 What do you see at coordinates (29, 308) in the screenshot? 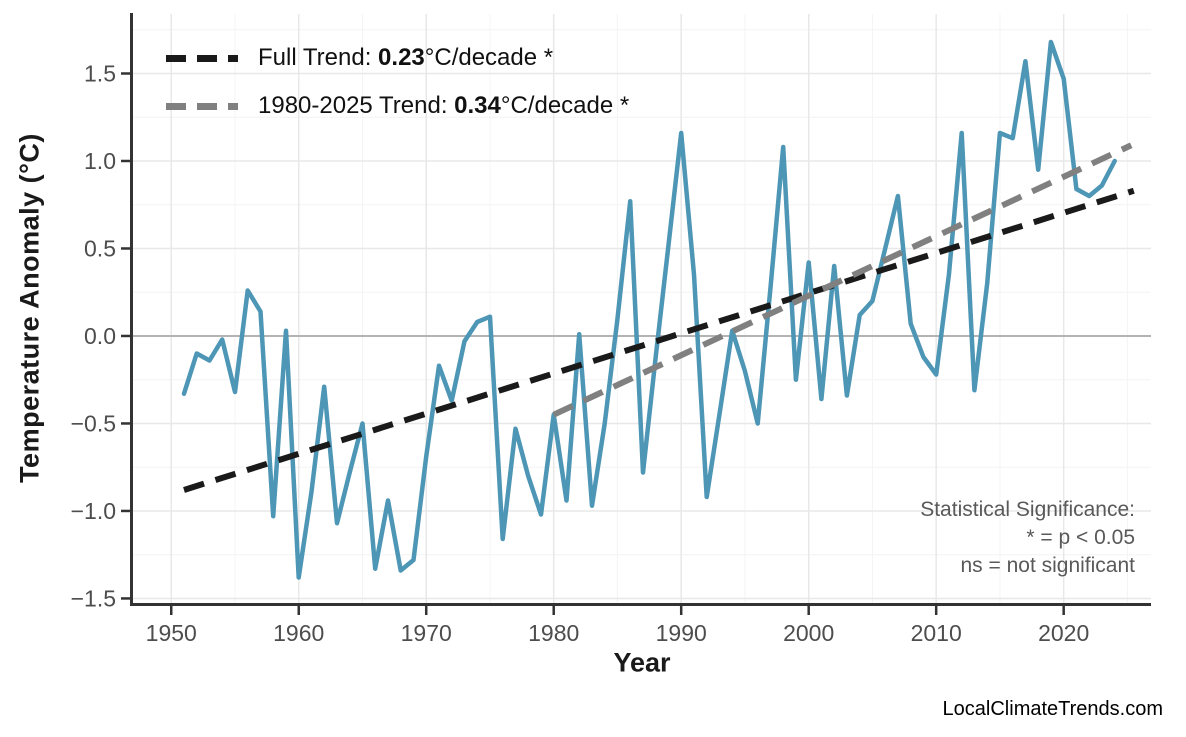
I see `y-axis-title: Temperature Anomaly (°C)` at bounding box center [29, 308].